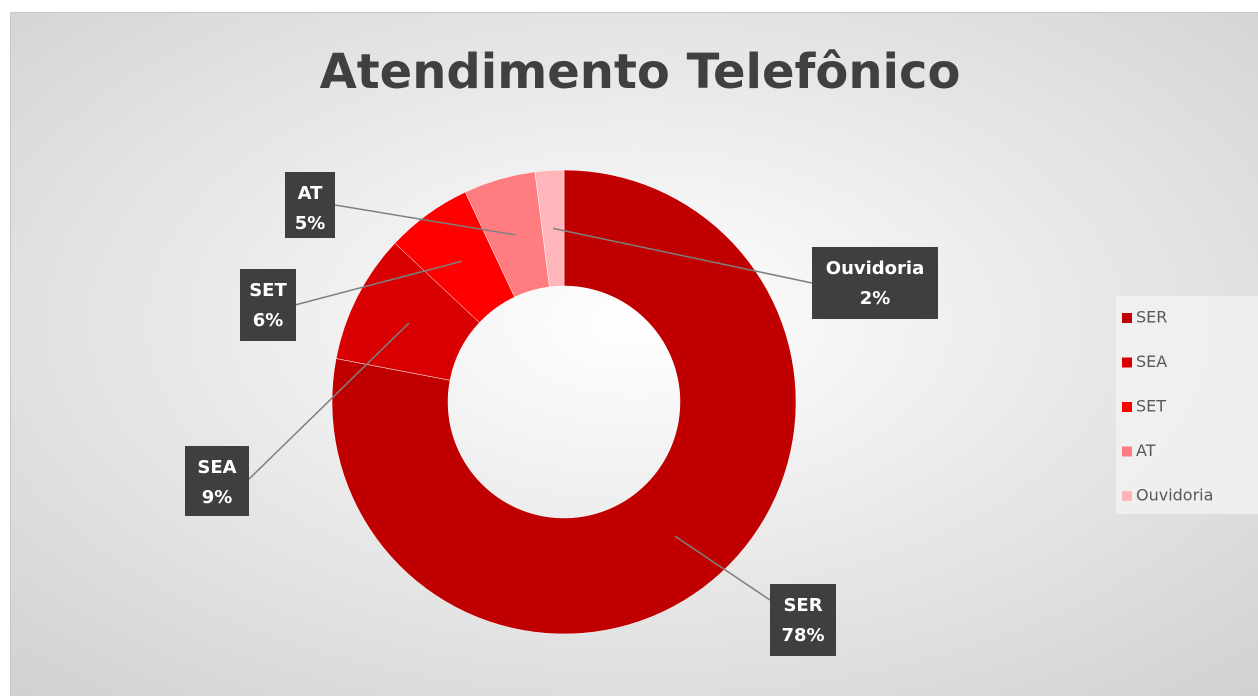  Describe the element at coordinates (1146, 450) in the screenshot. I see `legend-label: AT` at that location.